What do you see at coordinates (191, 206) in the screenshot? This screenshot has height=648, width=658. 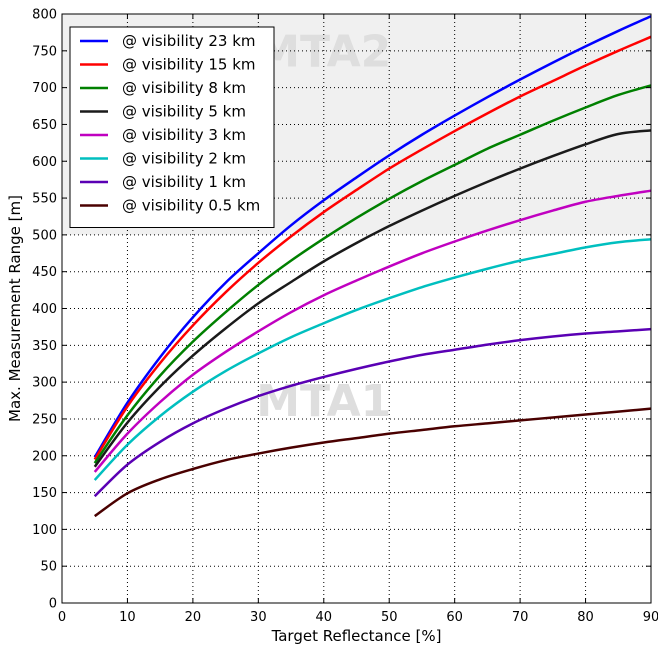 I see `legend-entry: @ visibility 0.5 km` at bounding box center [191, 206].